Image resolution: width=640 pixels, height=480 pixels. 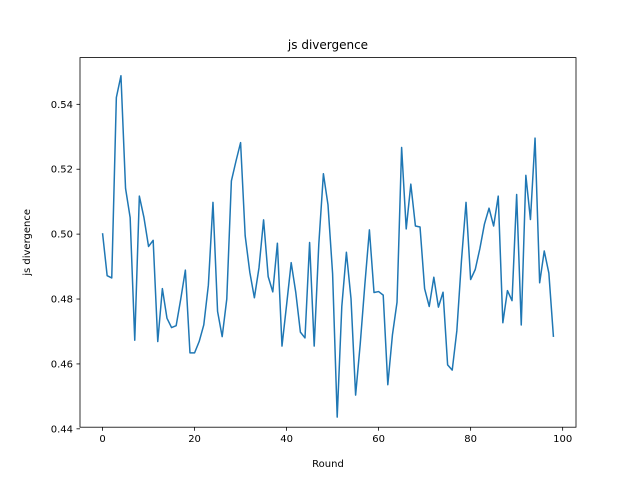 I want to click on x-tick-label: 100, so click(x=562, y=439).